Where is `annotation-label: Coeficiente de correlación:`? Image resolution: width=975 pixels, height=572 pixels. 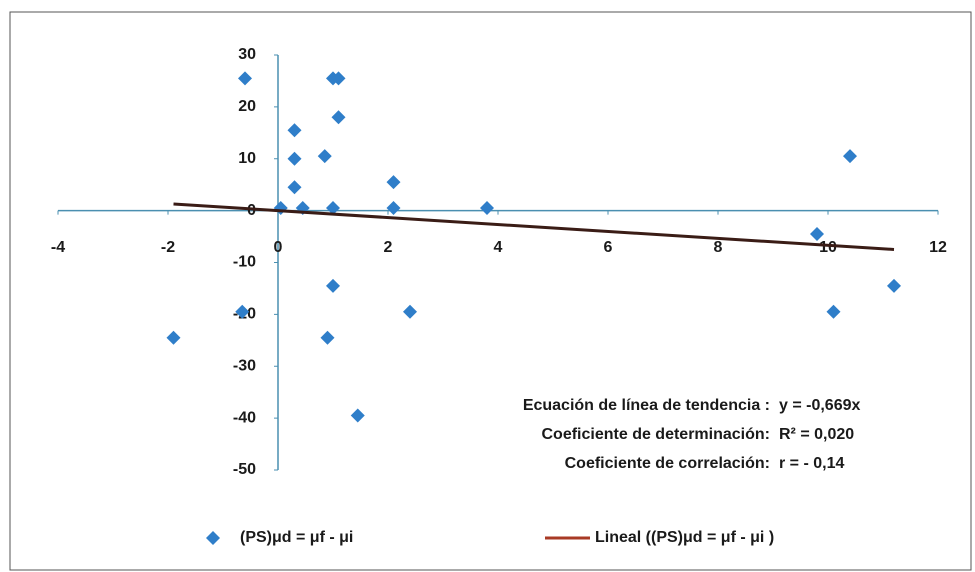
annotation-label: Coeficiente de correlación: is located at coordinates (667, 463).